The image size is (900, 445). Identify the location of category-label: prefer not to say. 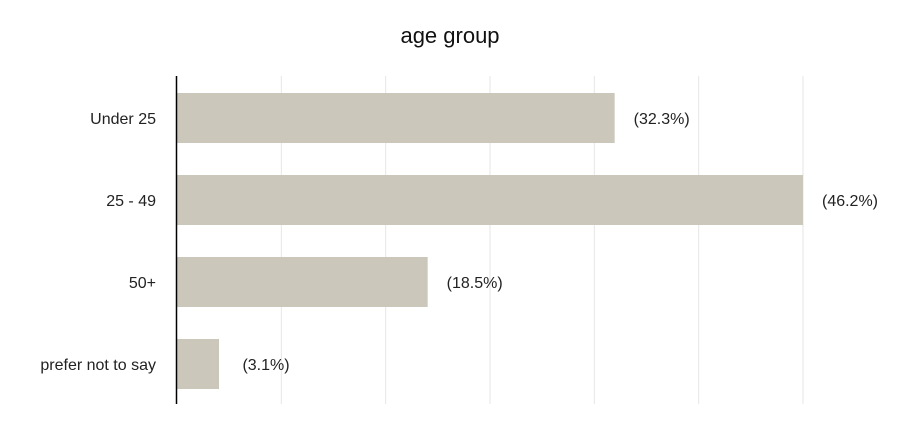
(98, 365).